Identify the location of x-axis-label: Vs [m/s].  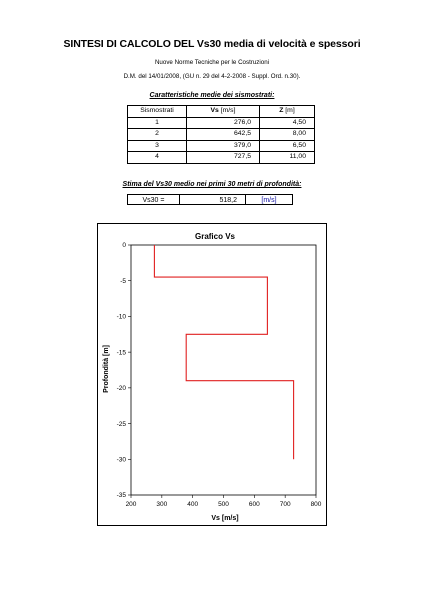
(224, 518).